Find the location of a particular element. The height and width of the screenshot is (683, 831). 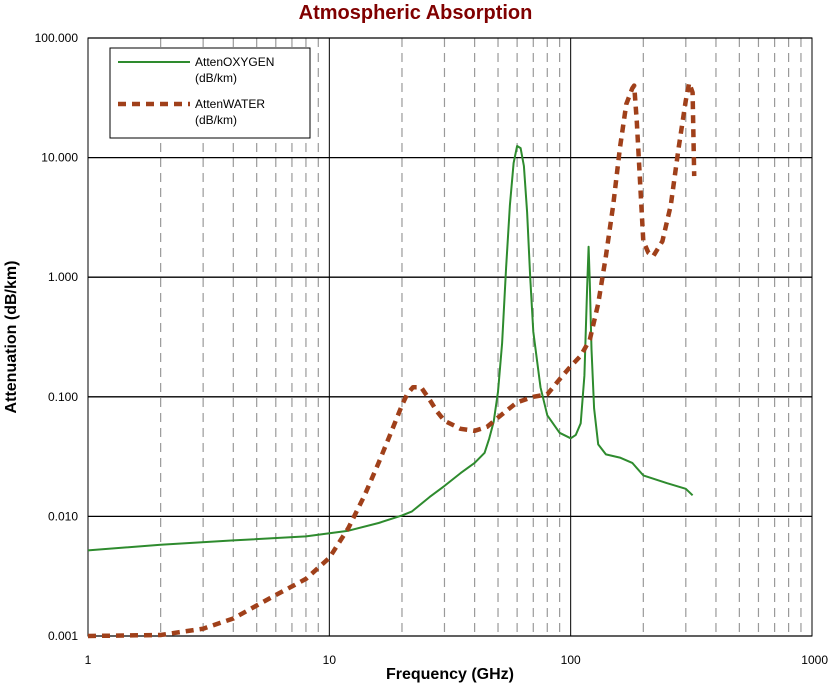

y-tick-label: 0.001 is located at coordinates (63, 636).